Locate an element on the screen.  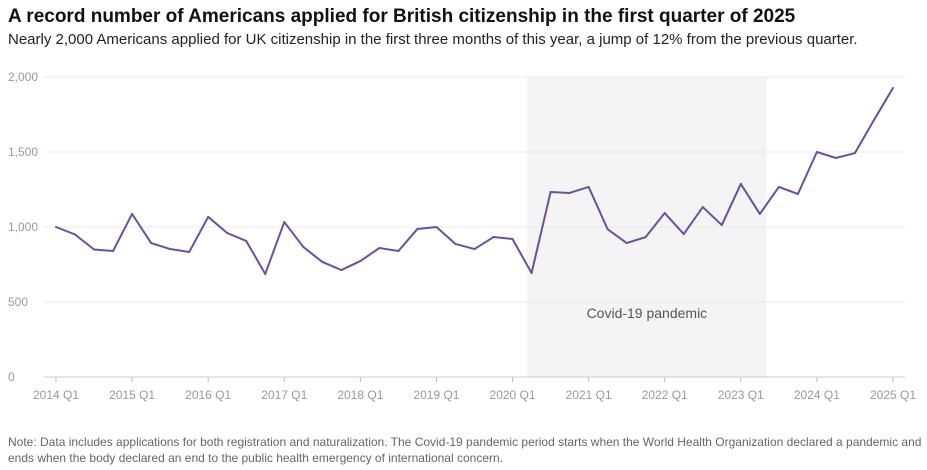
x-tick-label: 2023 Q1 is located at coordinates (741, 395).